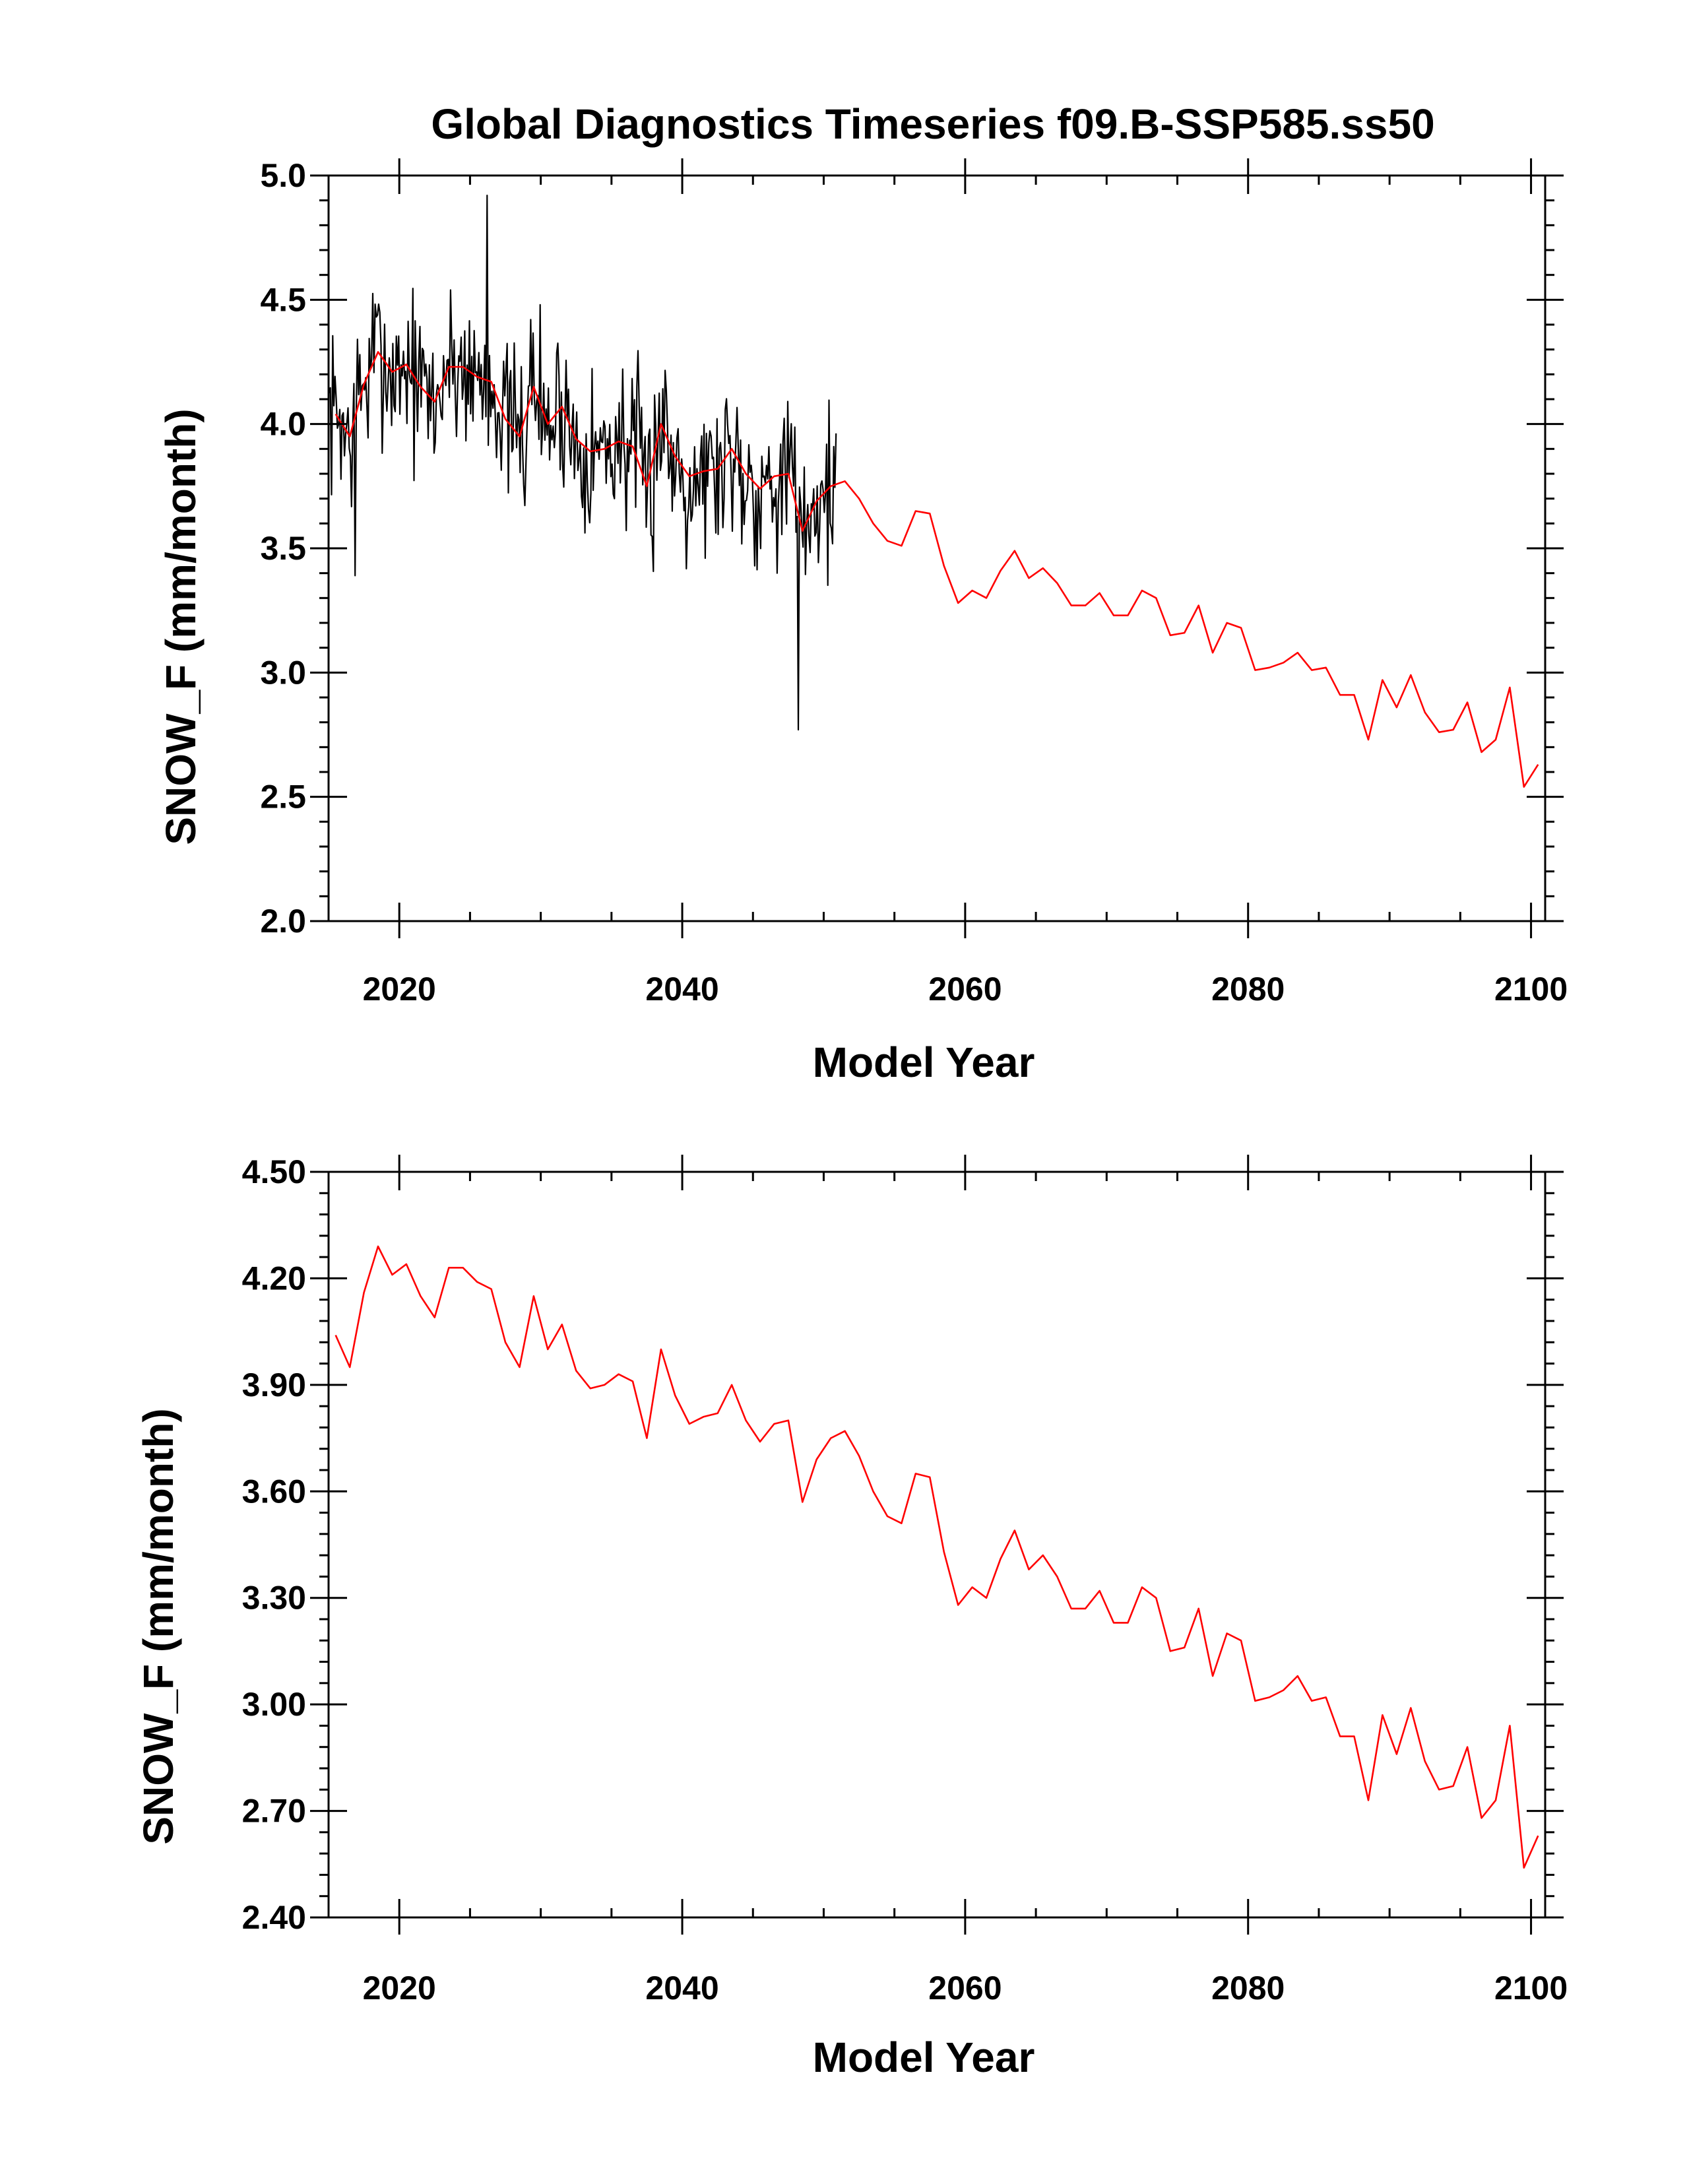  What do you see at coordinates (274, 1598) in the screenshot?
I see `y-tick-label: 3.30` at bounding box center [274, 1598].